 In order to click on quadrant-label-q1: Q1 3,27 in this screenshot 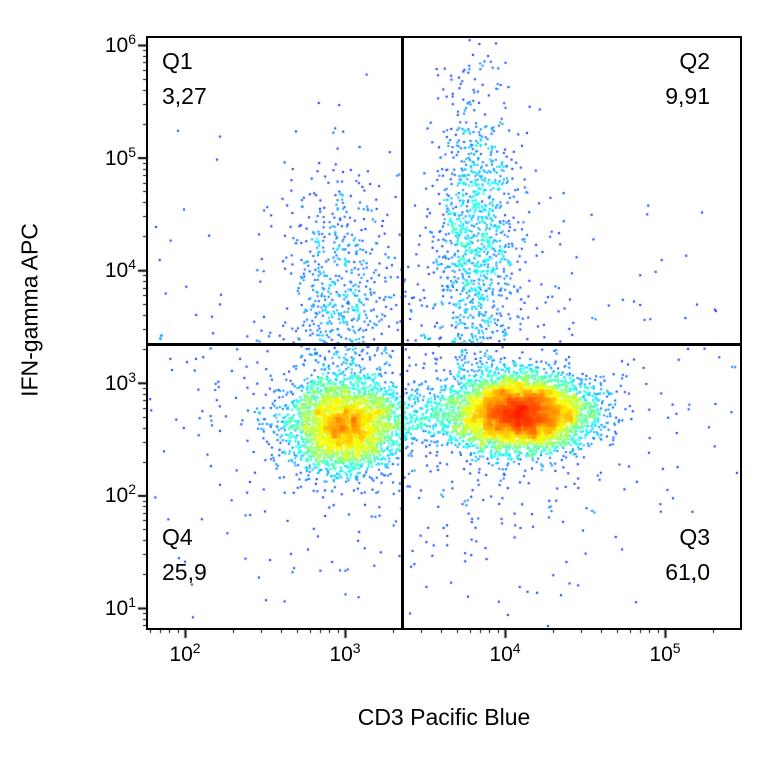, I will do `click(184, 79)`.